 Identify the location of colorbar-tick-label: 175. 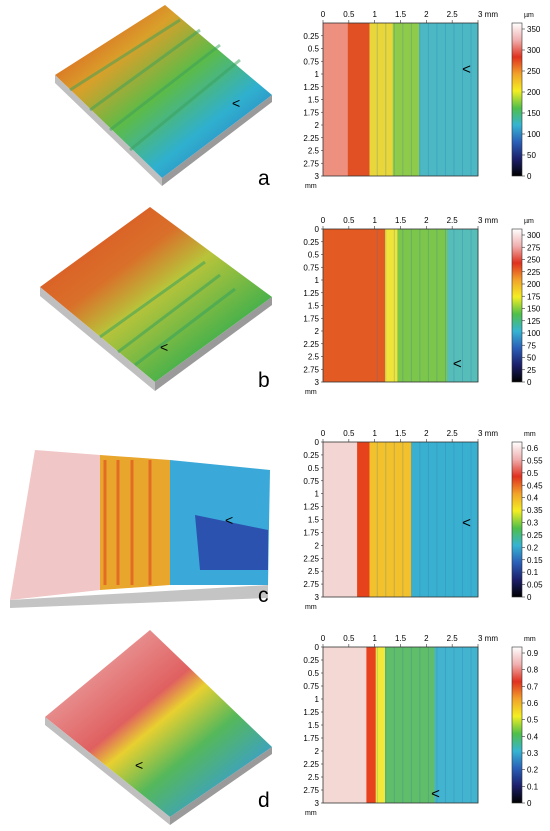
(534, 296).